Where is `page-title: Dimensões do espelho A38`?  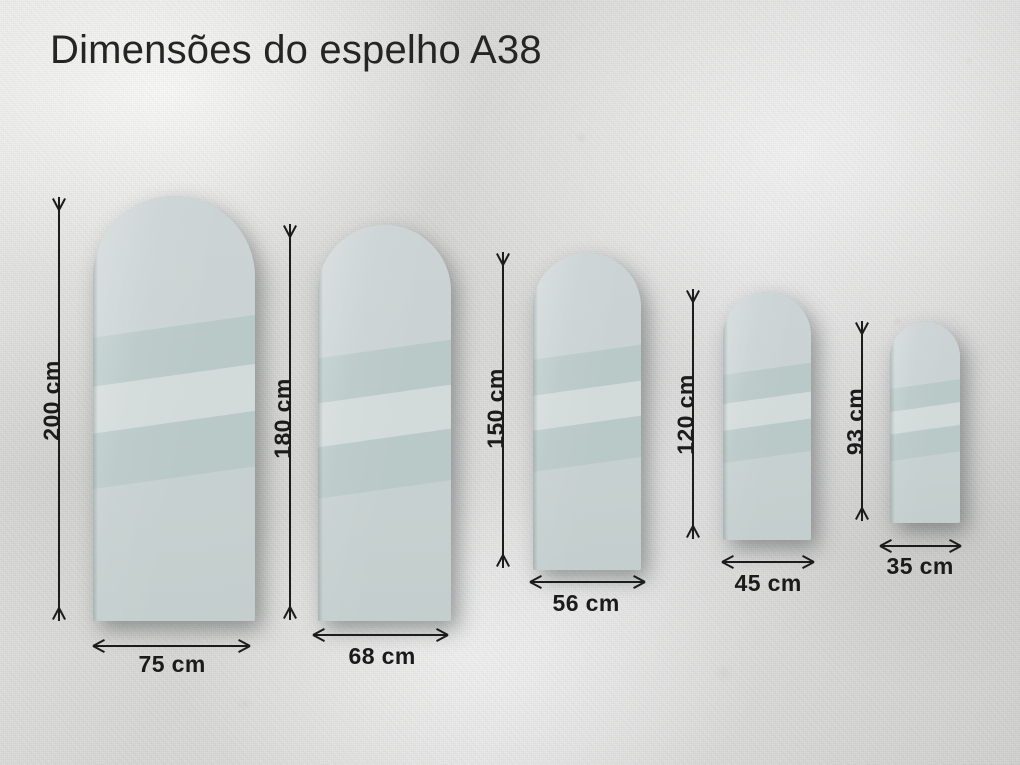 page-title: Dimensões do espelho A38 is located at coordinates (296, 50).